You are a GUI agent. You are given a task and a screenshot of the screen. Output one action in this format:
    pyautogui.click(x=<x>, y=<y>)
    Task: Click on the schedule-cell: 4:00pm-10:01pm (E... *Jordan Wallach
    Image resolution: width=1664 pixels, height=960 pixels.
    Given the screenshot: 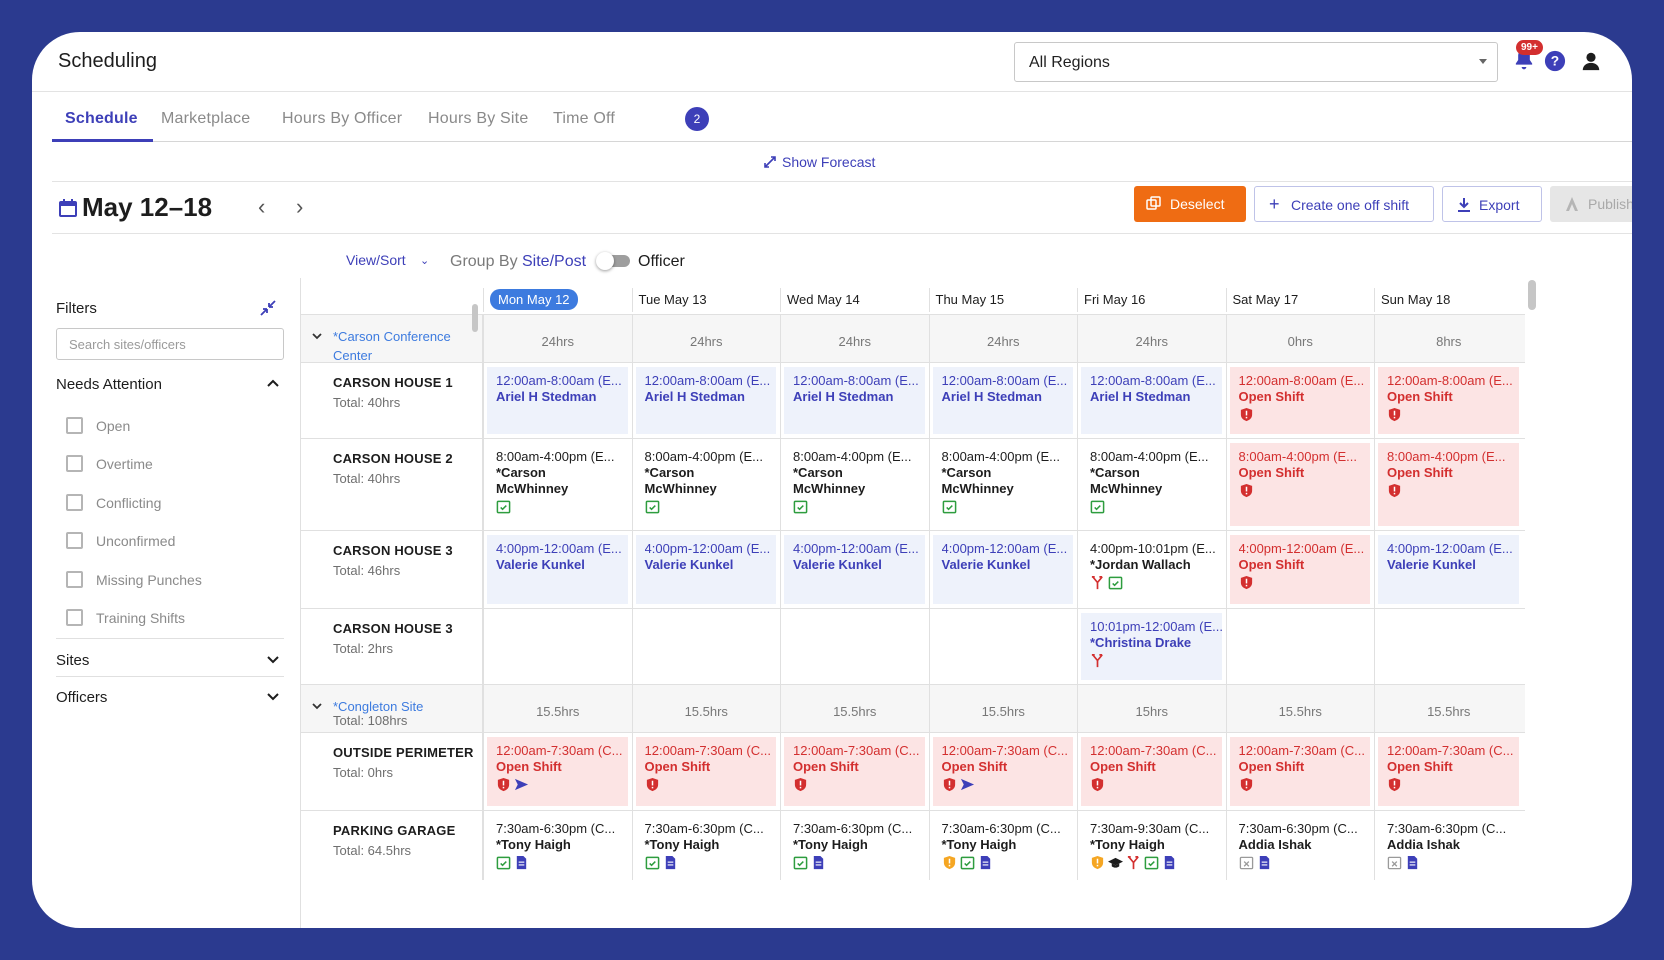 What is the action you would take?
    pyautogui.click(x=1151, y=569)
    